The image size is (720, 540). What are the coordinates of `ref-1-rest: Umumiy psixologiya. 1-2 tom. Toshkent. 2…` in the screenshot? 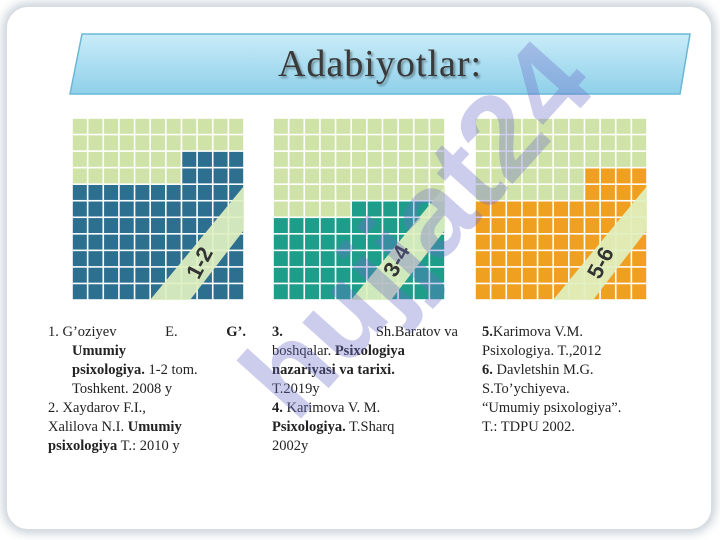 It's located at (135, 370).